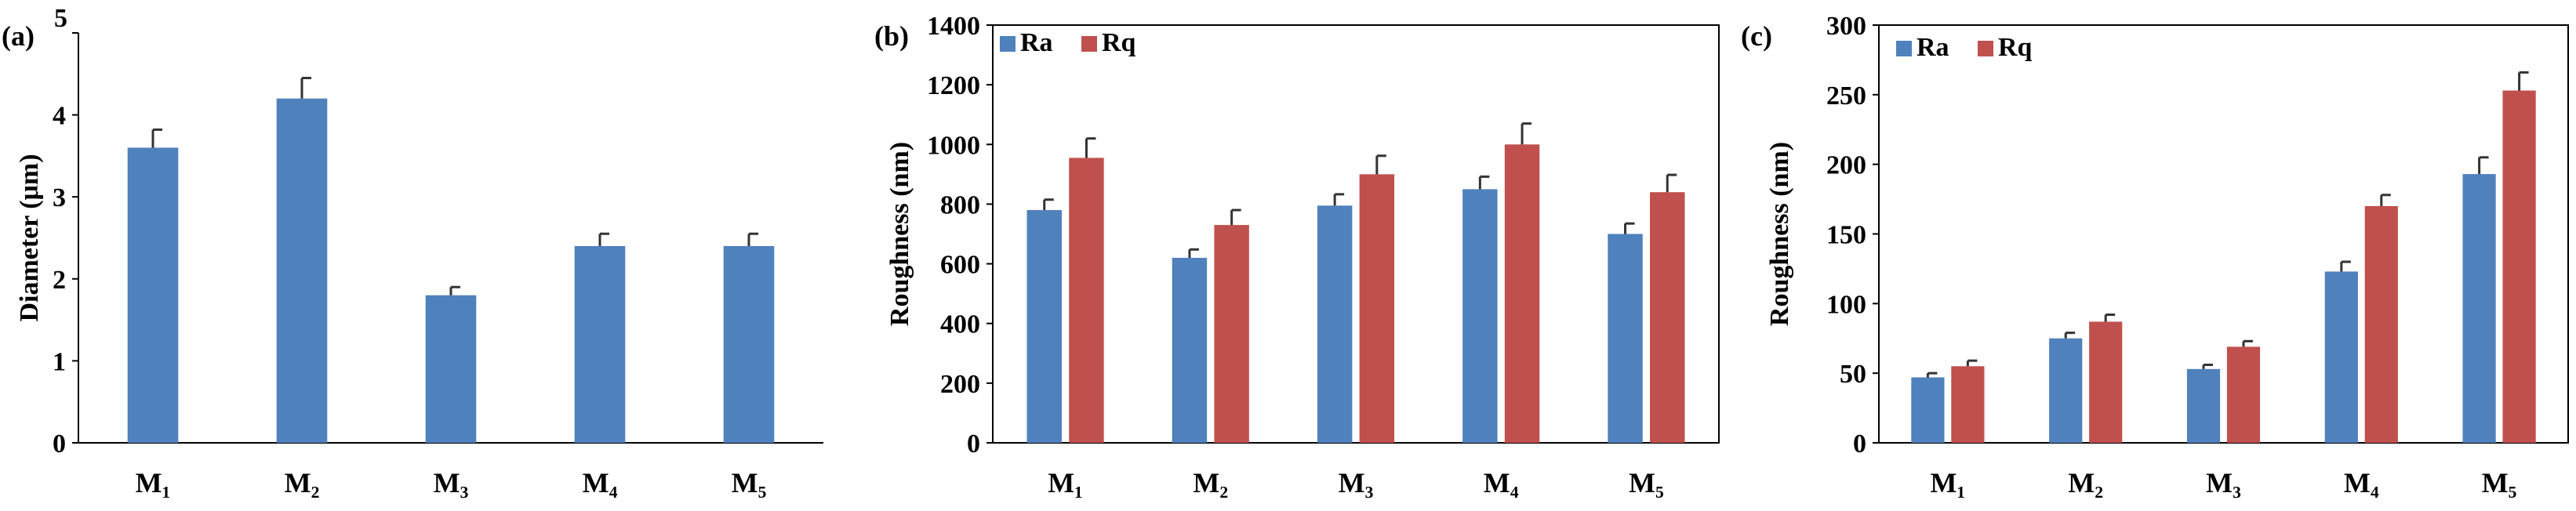 The height and width of the screenshot is (511, 2576). I want to click on y-tick-label: 400, so click(960, 324).